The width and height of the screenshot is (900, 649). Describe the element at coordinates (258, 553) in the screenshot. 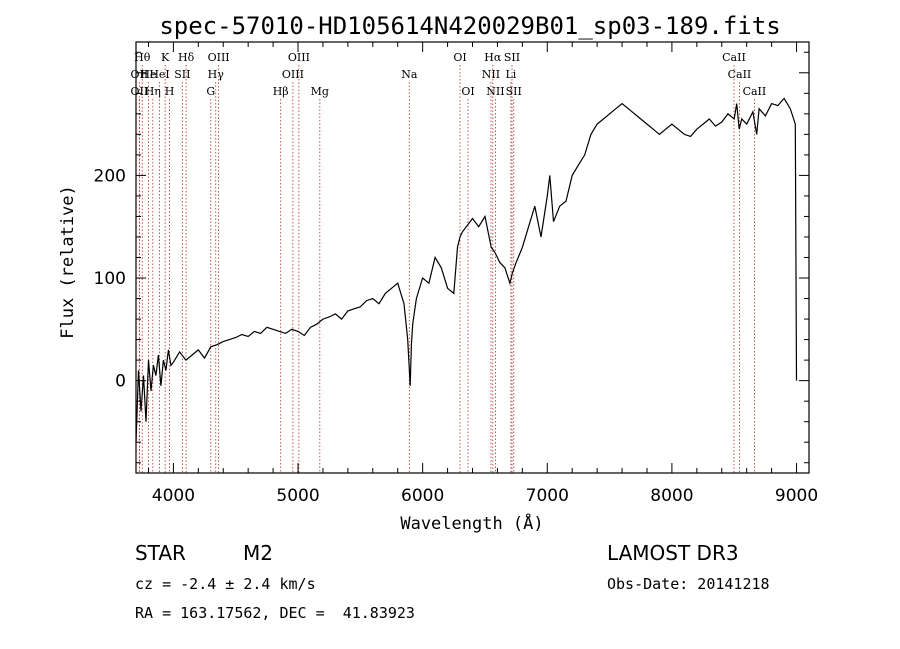

I see `object-subclass: M2` at that location.